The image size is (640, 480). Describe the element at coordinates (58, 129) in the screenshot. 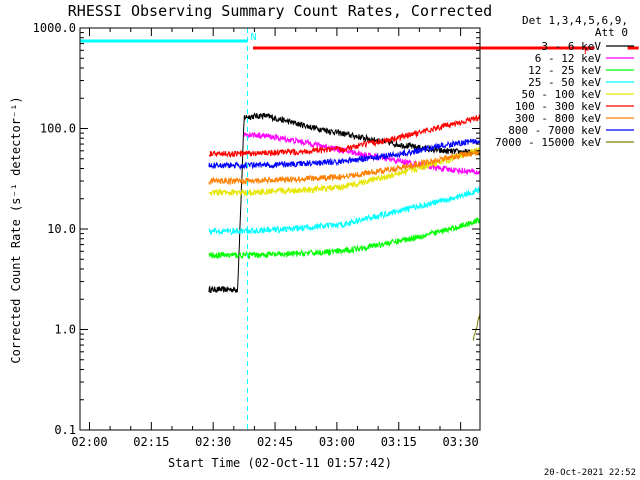

I see `y-tick-label: 100.0` at that location.